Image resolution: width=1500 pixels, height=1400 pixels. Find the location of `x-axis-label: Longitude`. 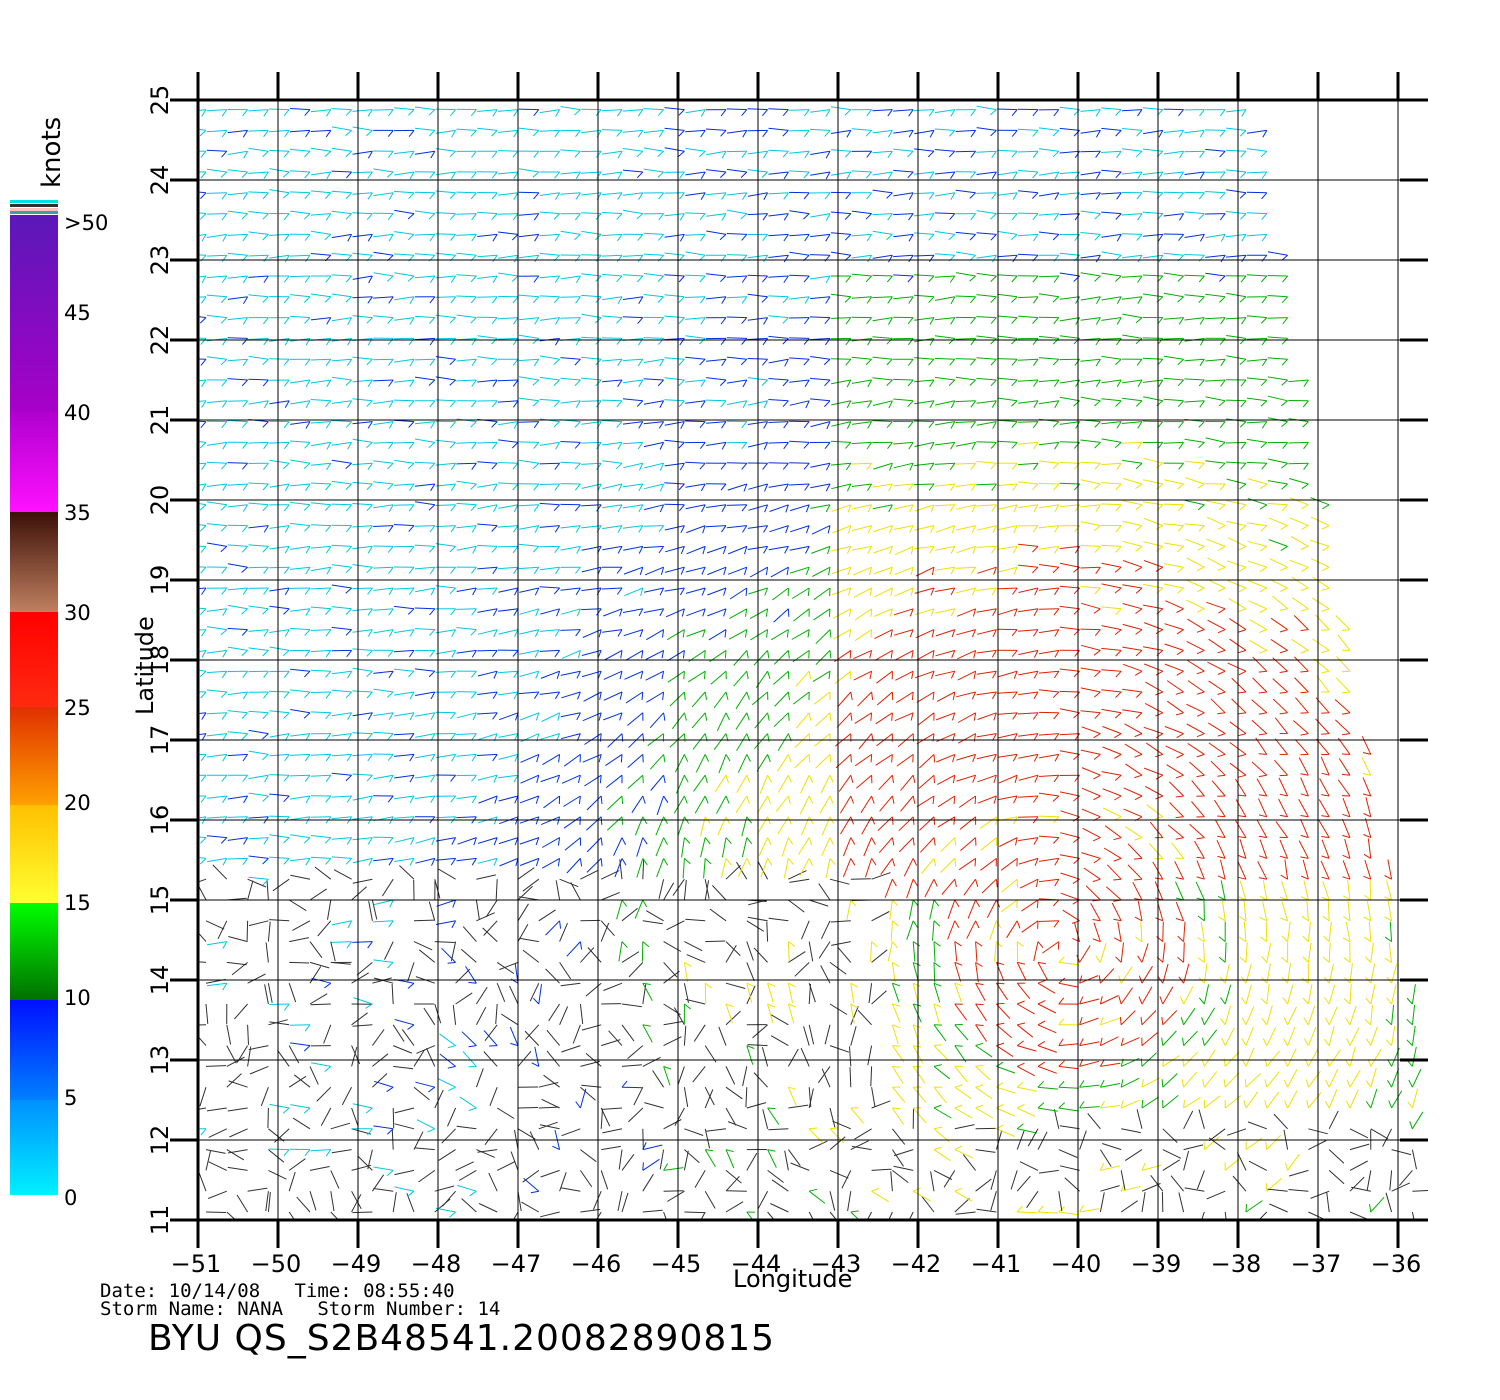

x-axis-label: Longitude is located at coordinates (792, 1279).